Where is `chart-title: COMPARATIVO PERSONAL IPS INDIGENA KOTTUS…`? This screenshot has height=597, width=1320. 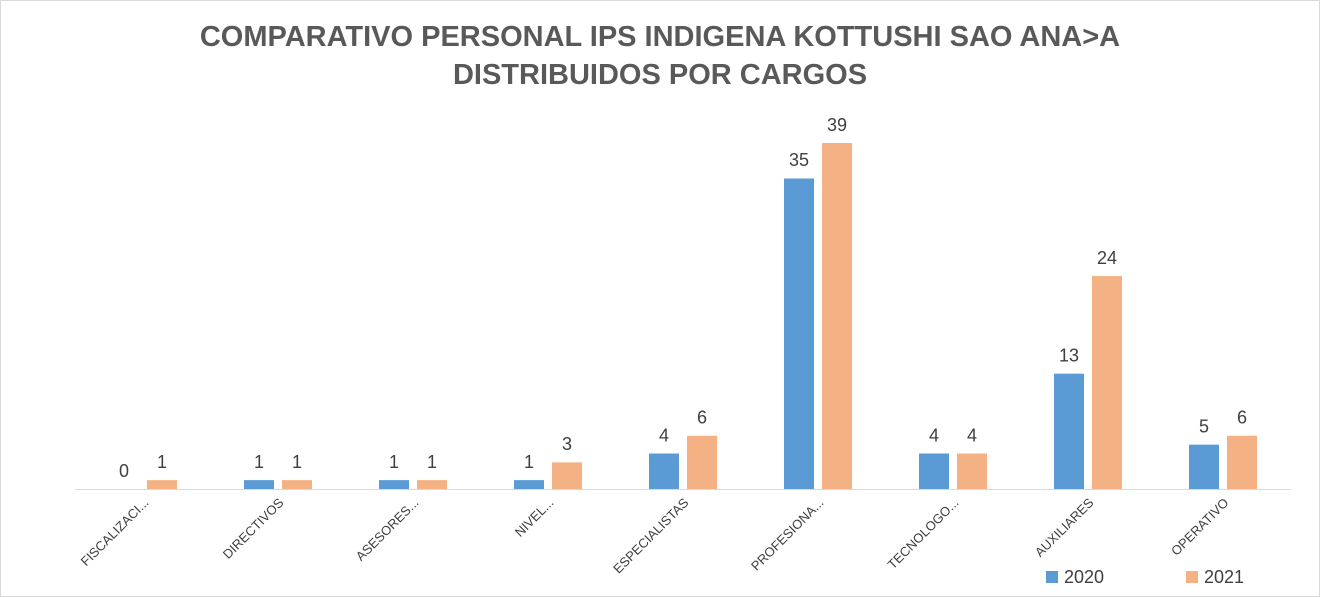 chart-title: COMPARATIVO PERSONAL IPS INDIGENA KOTTUS… is located at coordinates (660, 56).